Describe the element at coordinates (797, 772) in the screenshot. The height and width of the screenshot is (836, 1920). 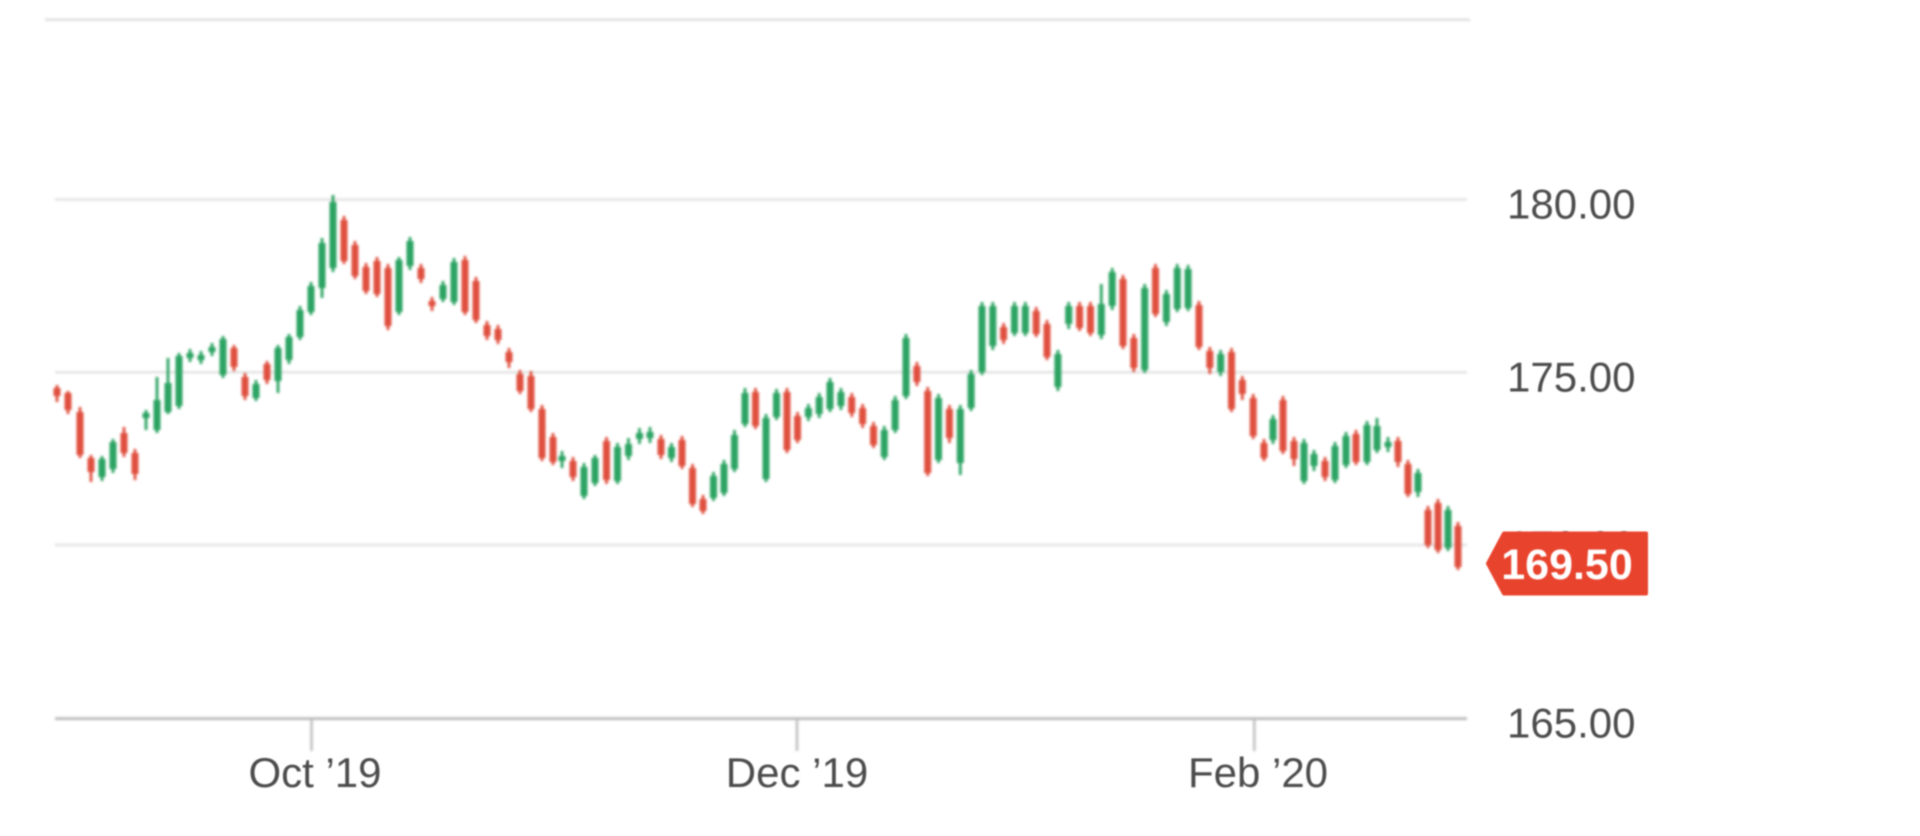
I see `svg-text: Dec ’19` at that location.